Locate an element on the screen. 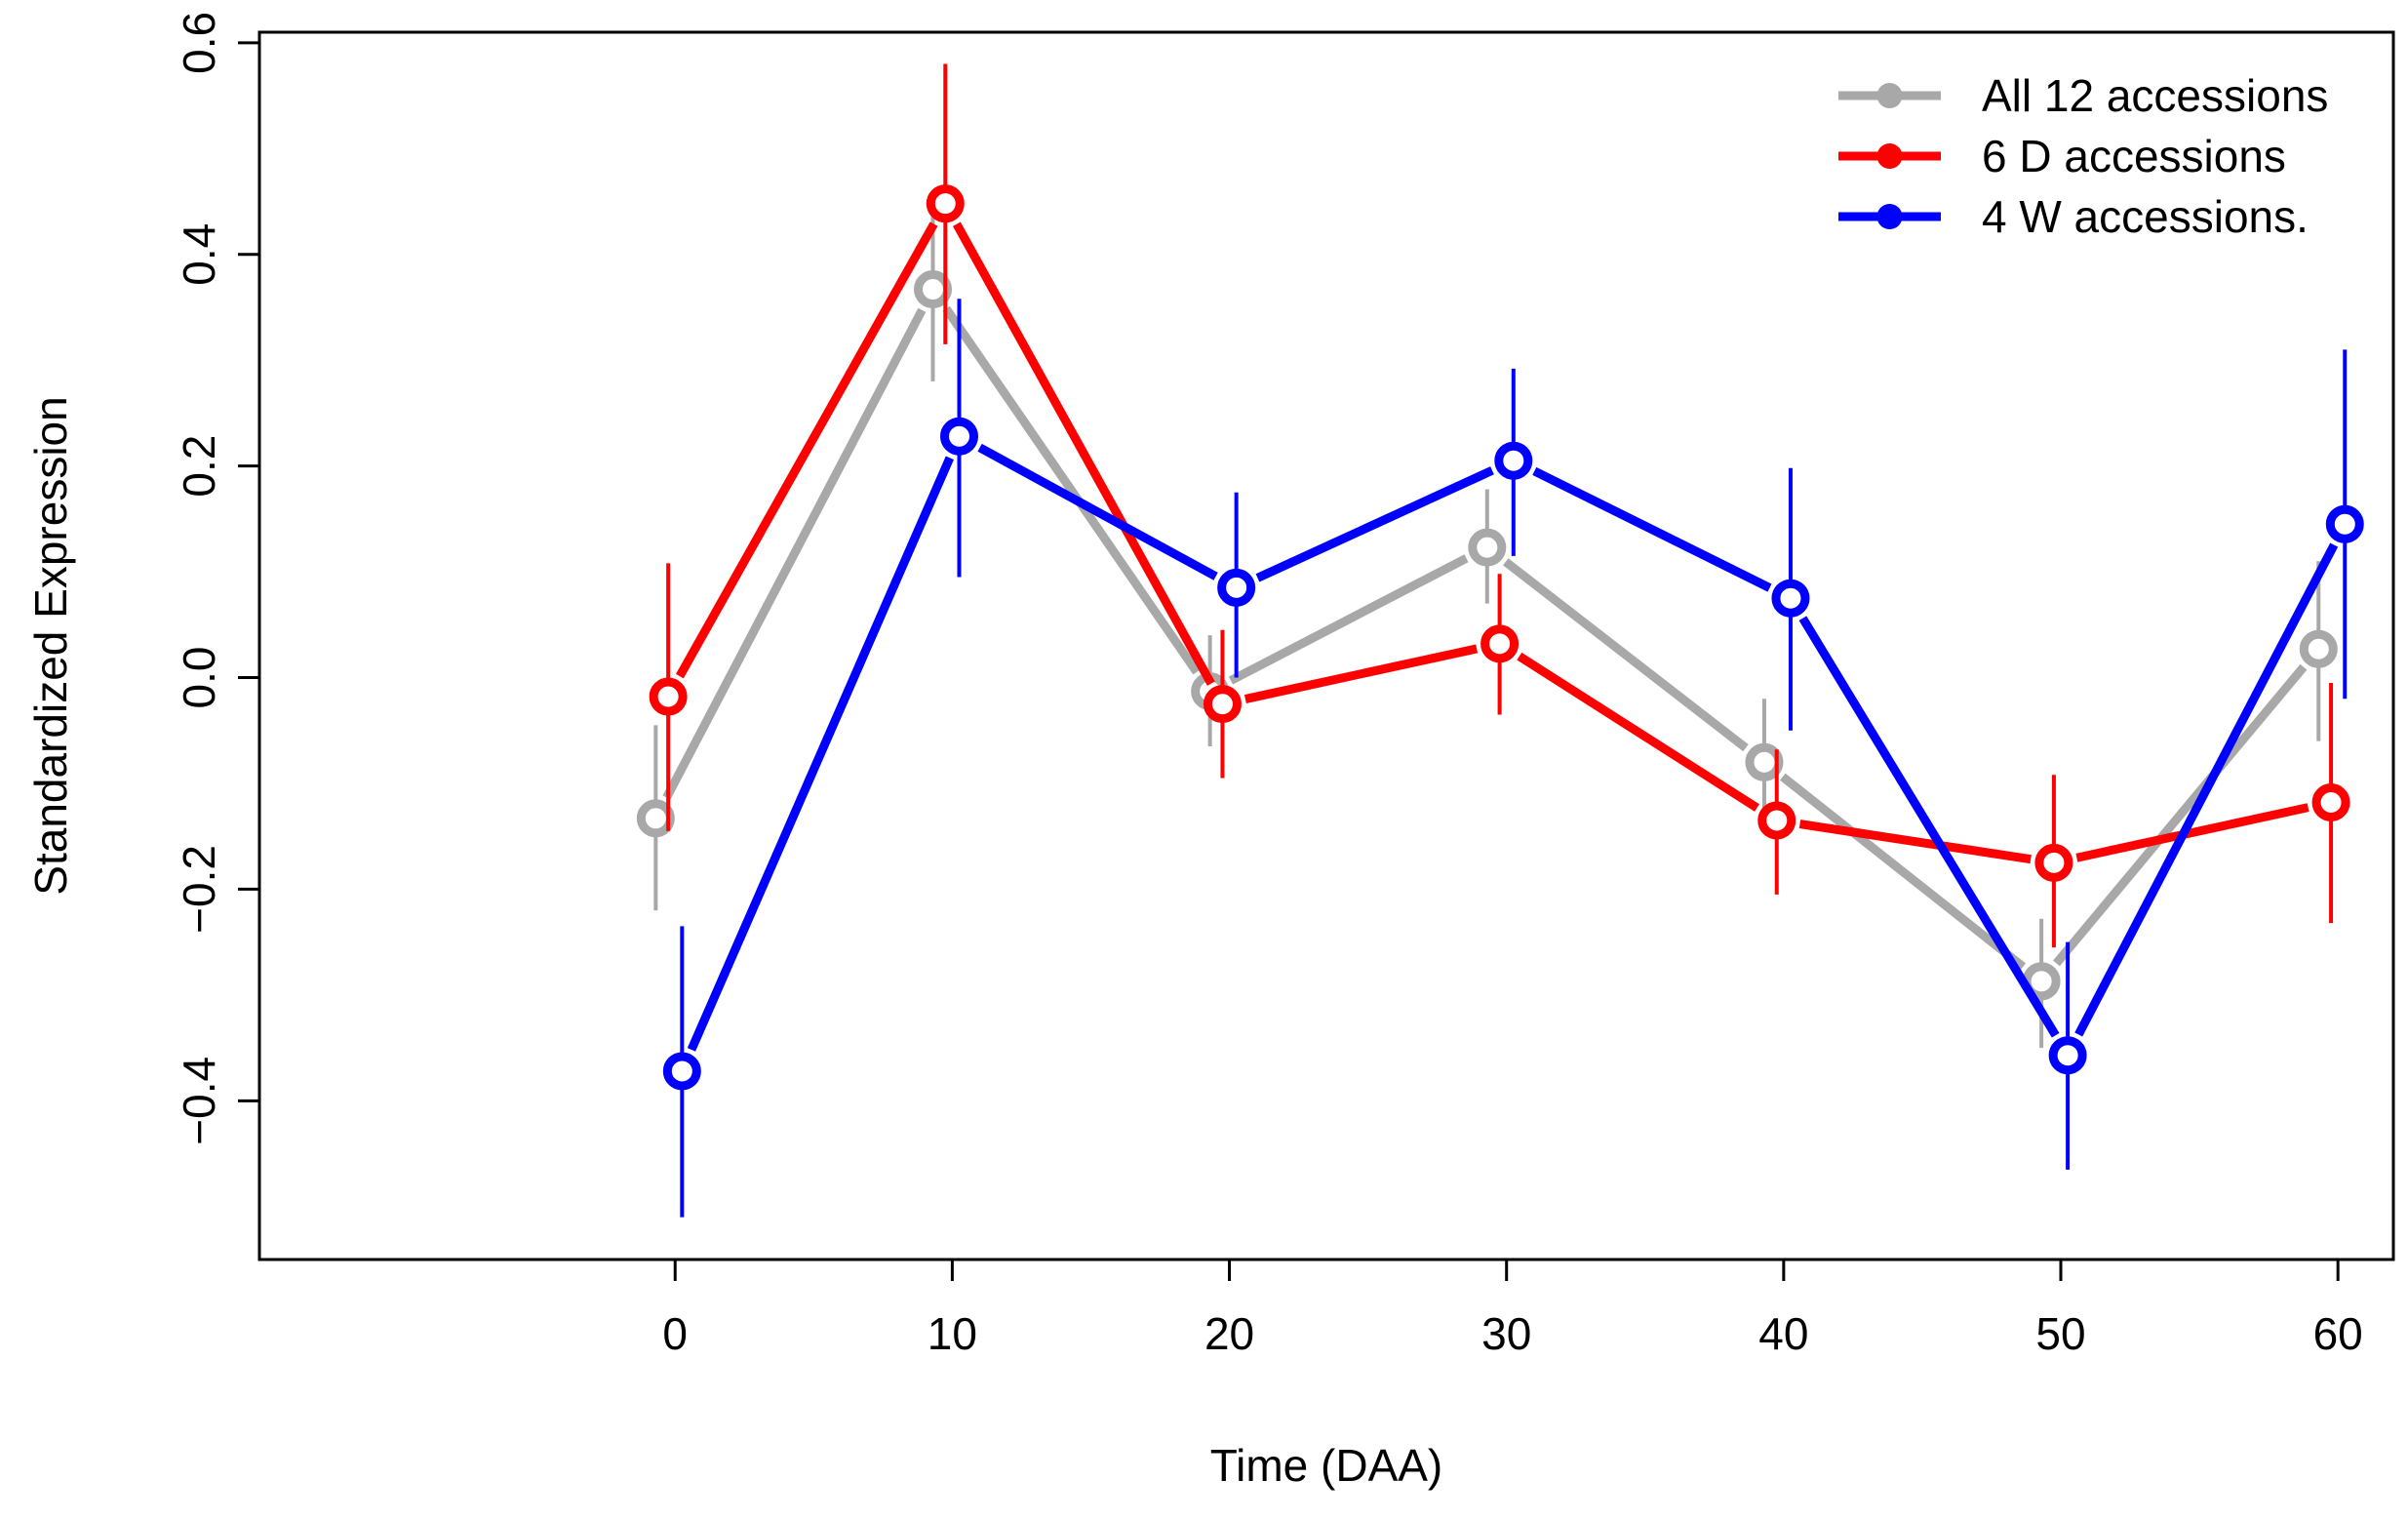  x-tick-label: 40 is located at coordinates (1783, 1333).